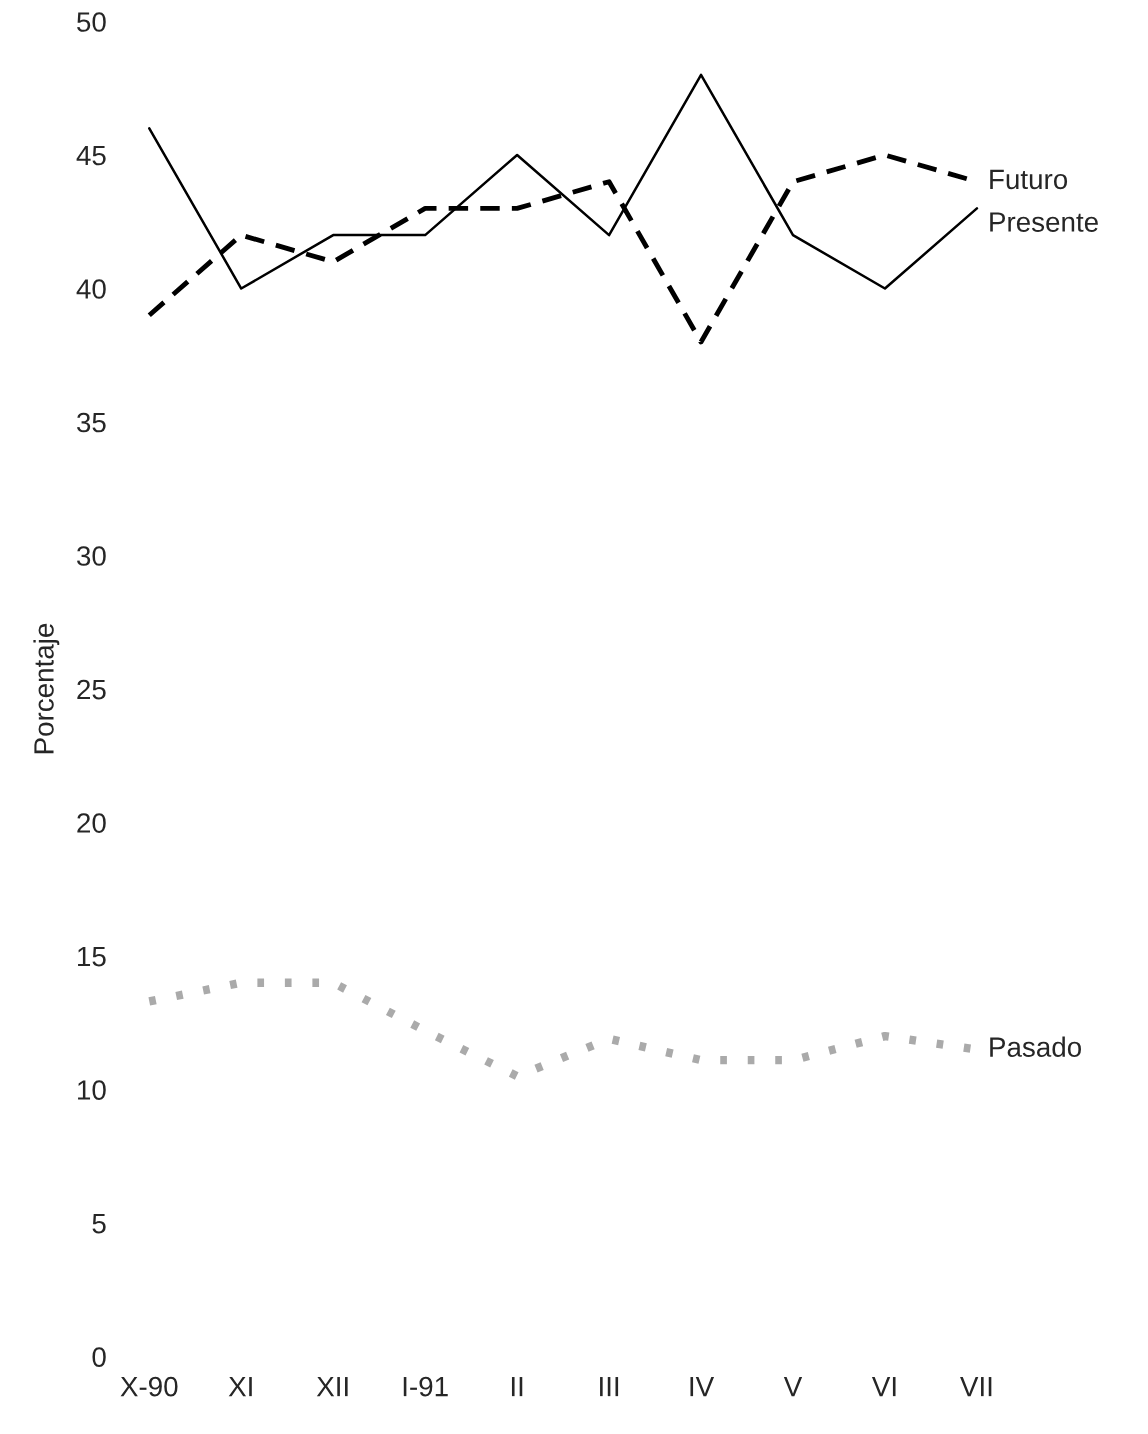 This screenshot has height=1434, width=1148. Describe the element at coordinates (92, 957) in the screenshot. I see `y-tick-label: 15` at that location.